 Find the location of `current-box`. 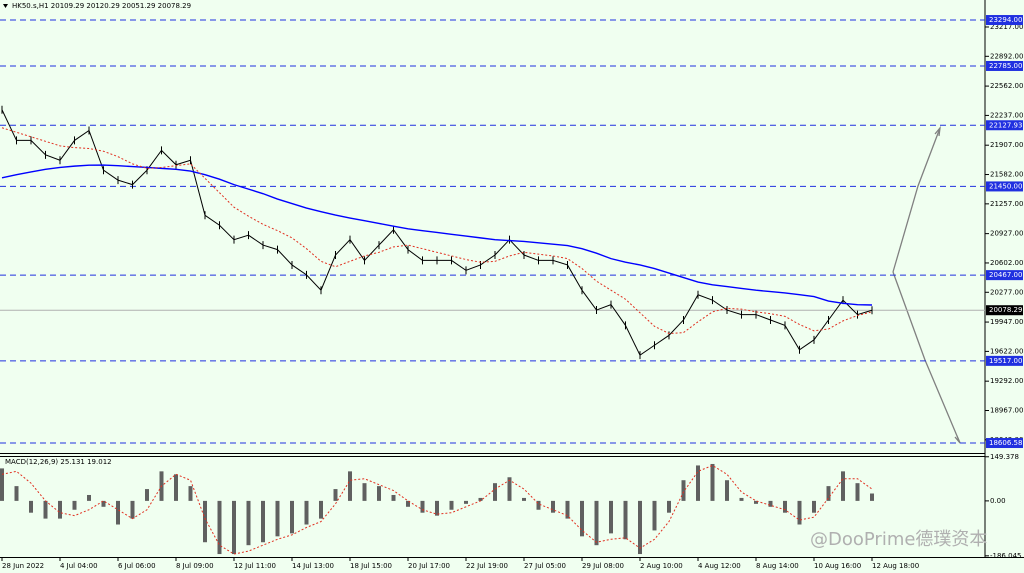

current-box is located at coordinates (1004, 310).